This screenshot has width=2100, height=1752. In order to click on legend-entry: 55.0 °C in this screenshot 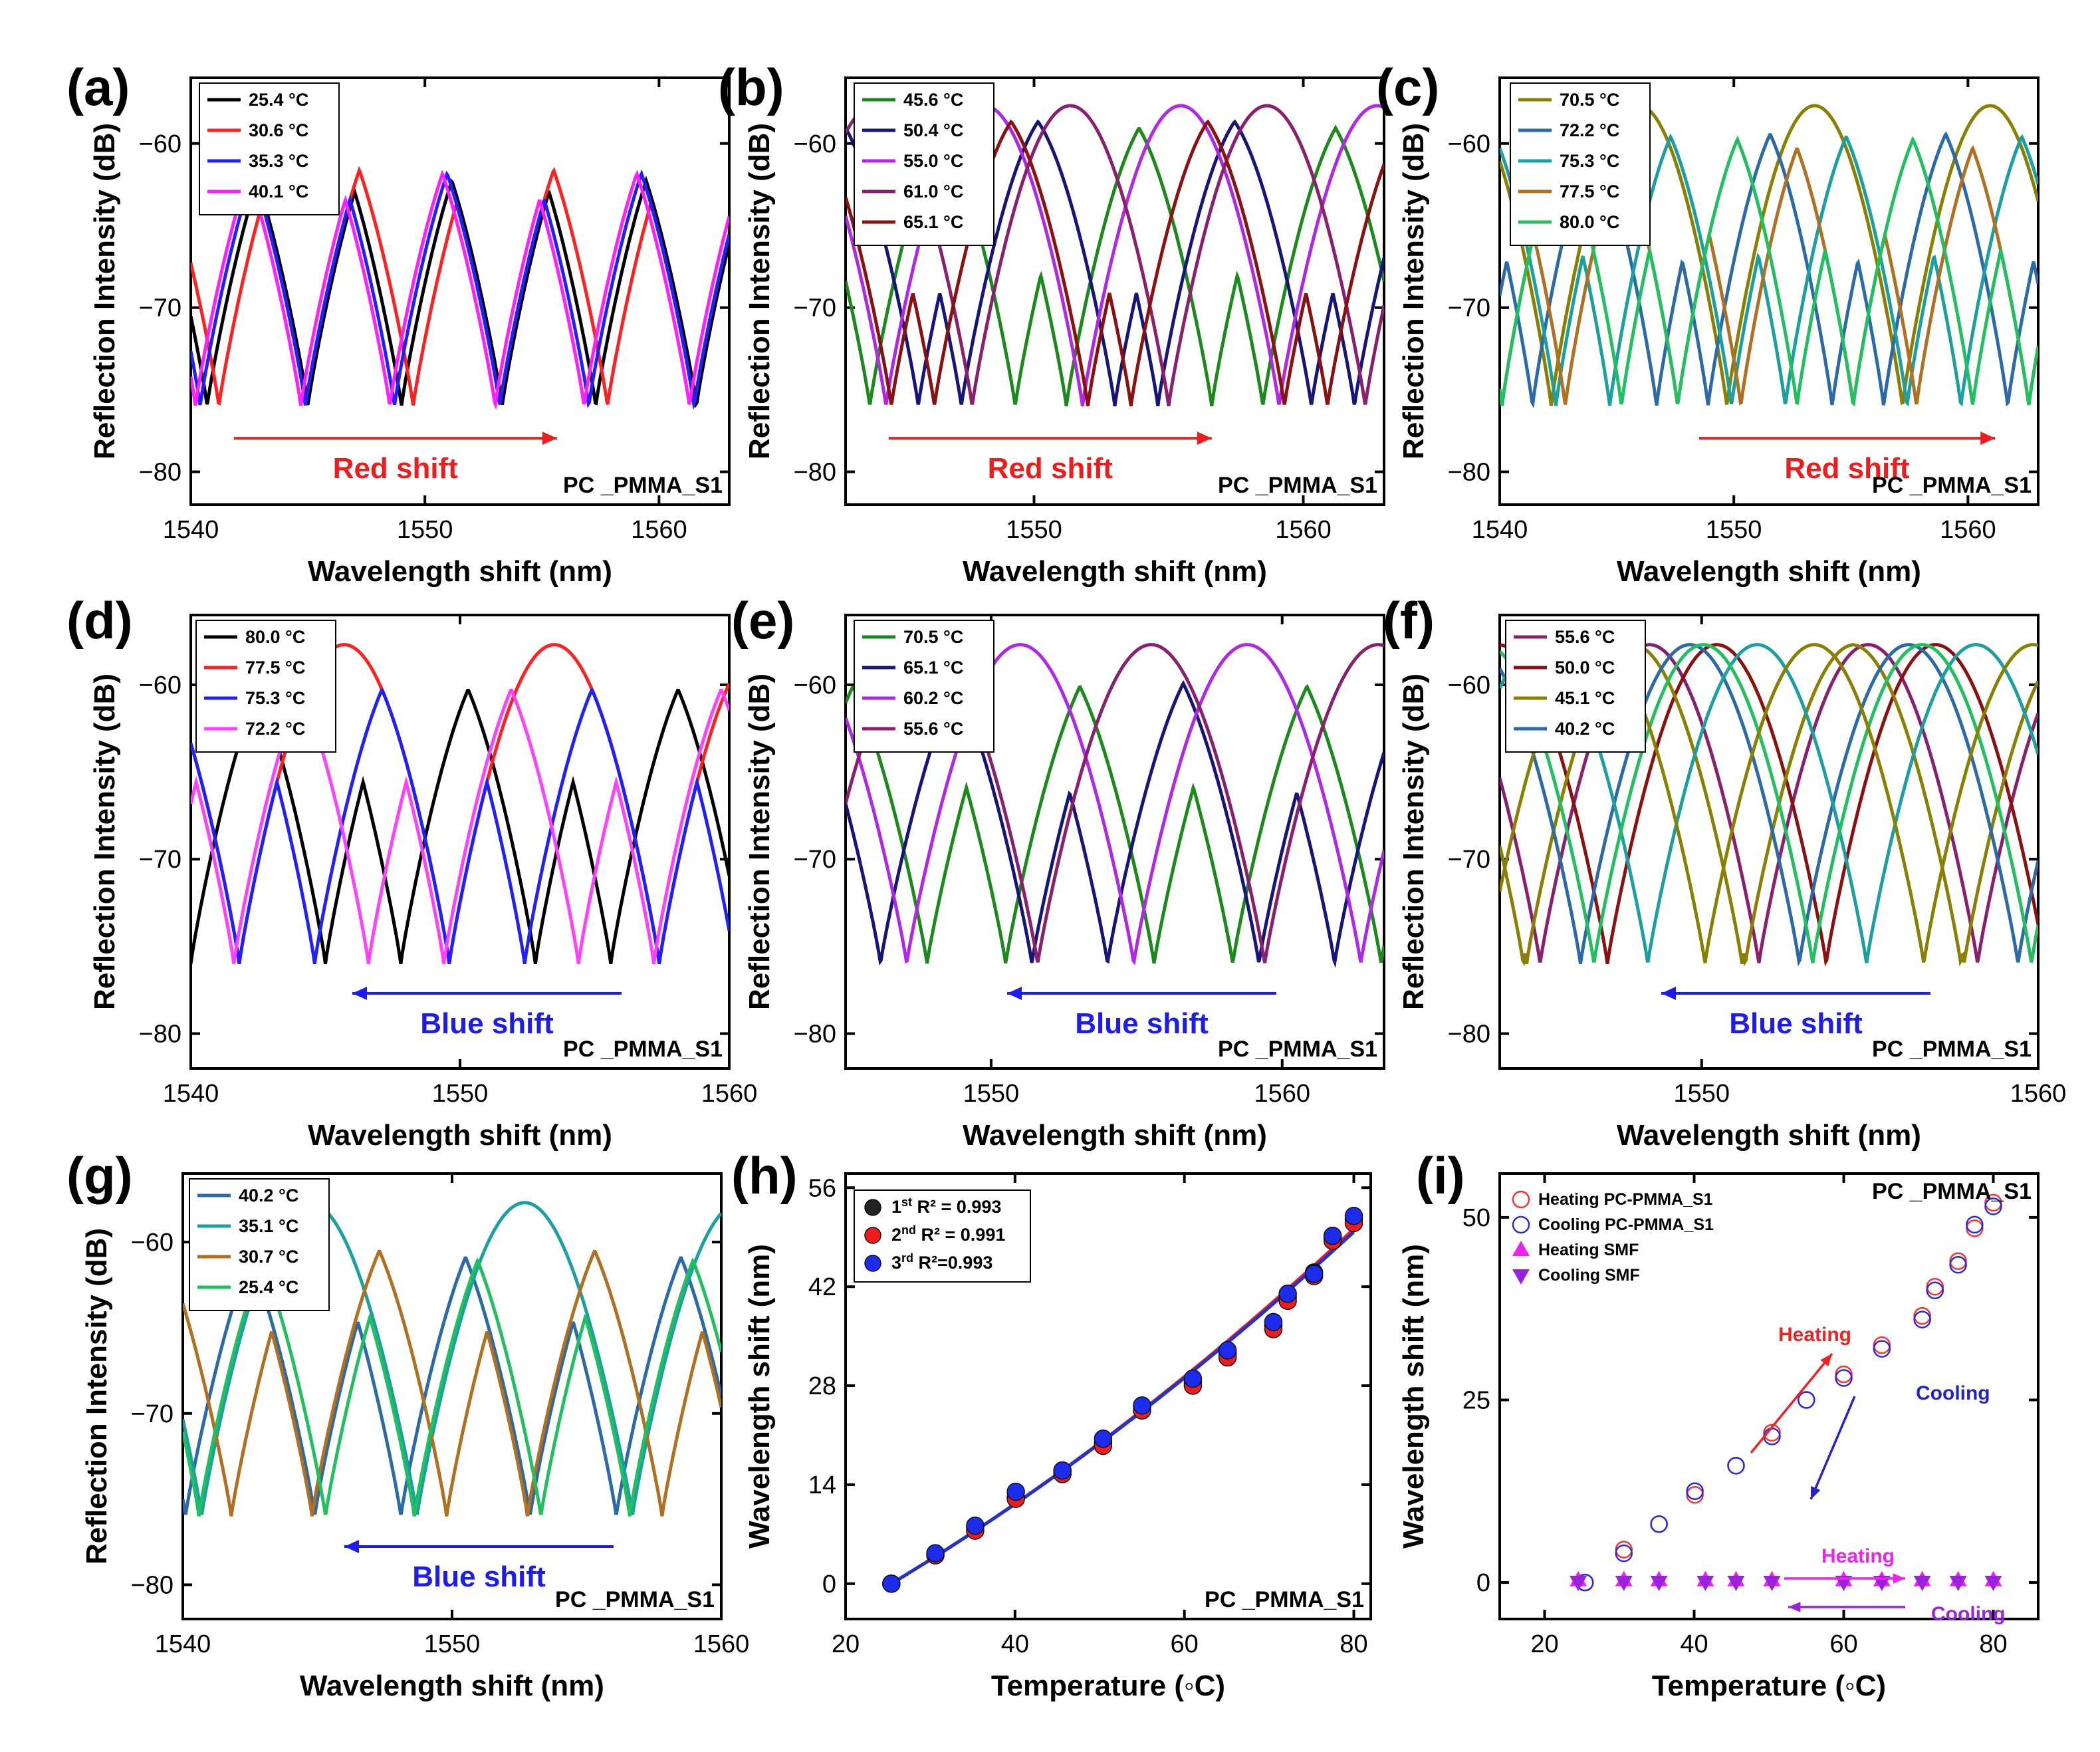, I will do `click(933, 161)`.